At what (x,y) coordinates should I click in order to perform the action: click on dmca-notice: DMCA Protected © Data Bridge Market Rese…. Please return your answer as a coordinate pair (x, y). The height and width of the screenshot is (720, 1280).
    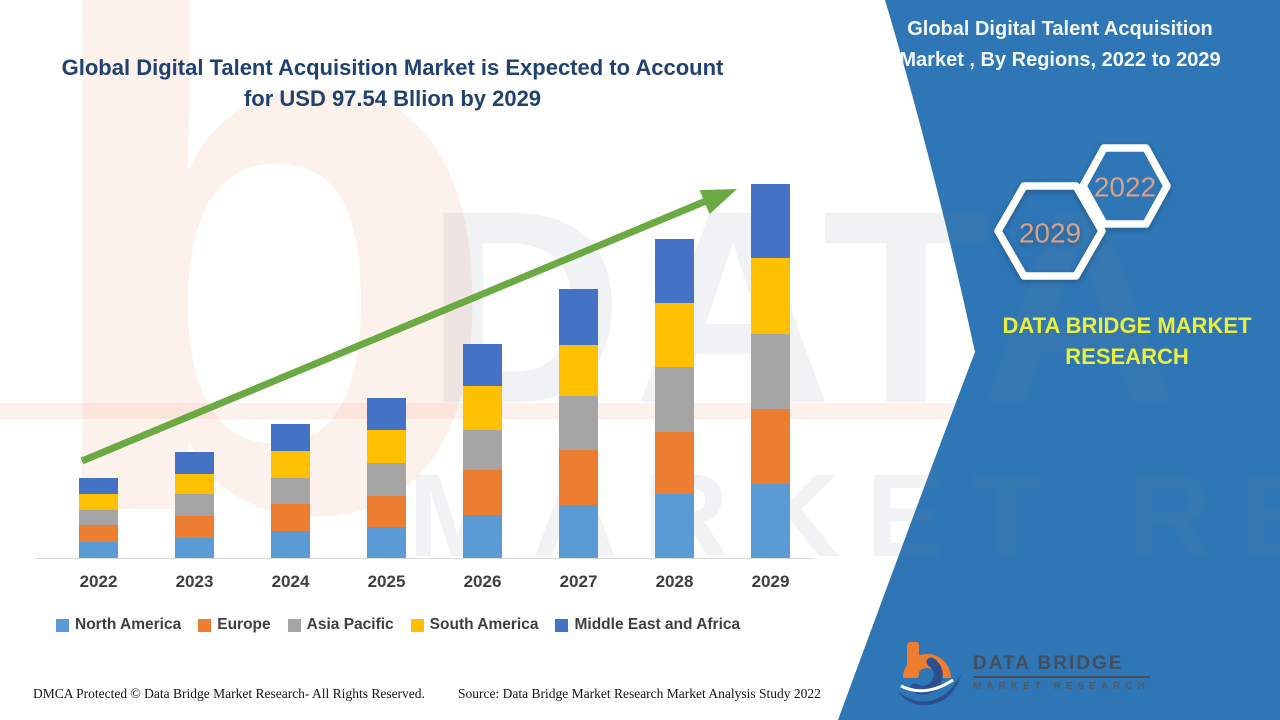
    Looking at the image, I should click on (229, 693).